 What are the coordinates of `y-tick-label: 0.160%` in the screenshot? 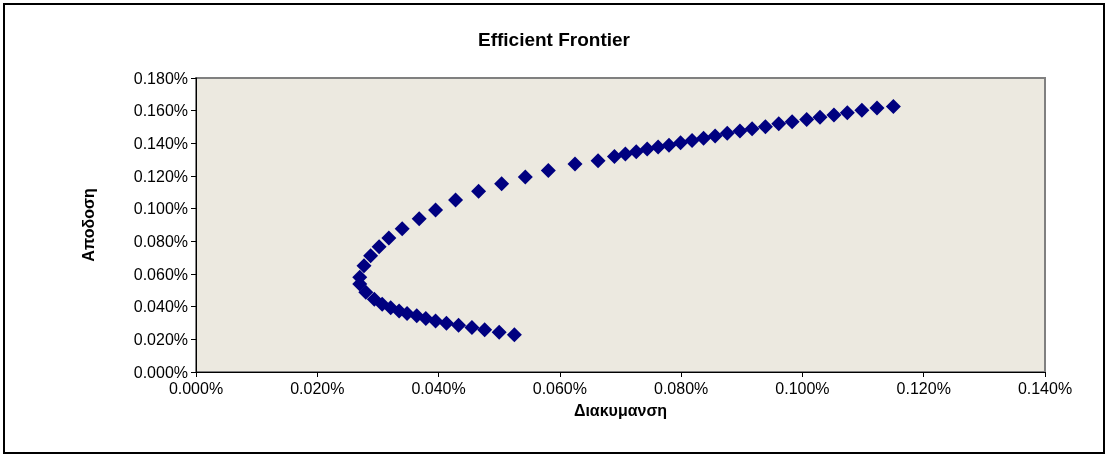 It's located at (160, 111).